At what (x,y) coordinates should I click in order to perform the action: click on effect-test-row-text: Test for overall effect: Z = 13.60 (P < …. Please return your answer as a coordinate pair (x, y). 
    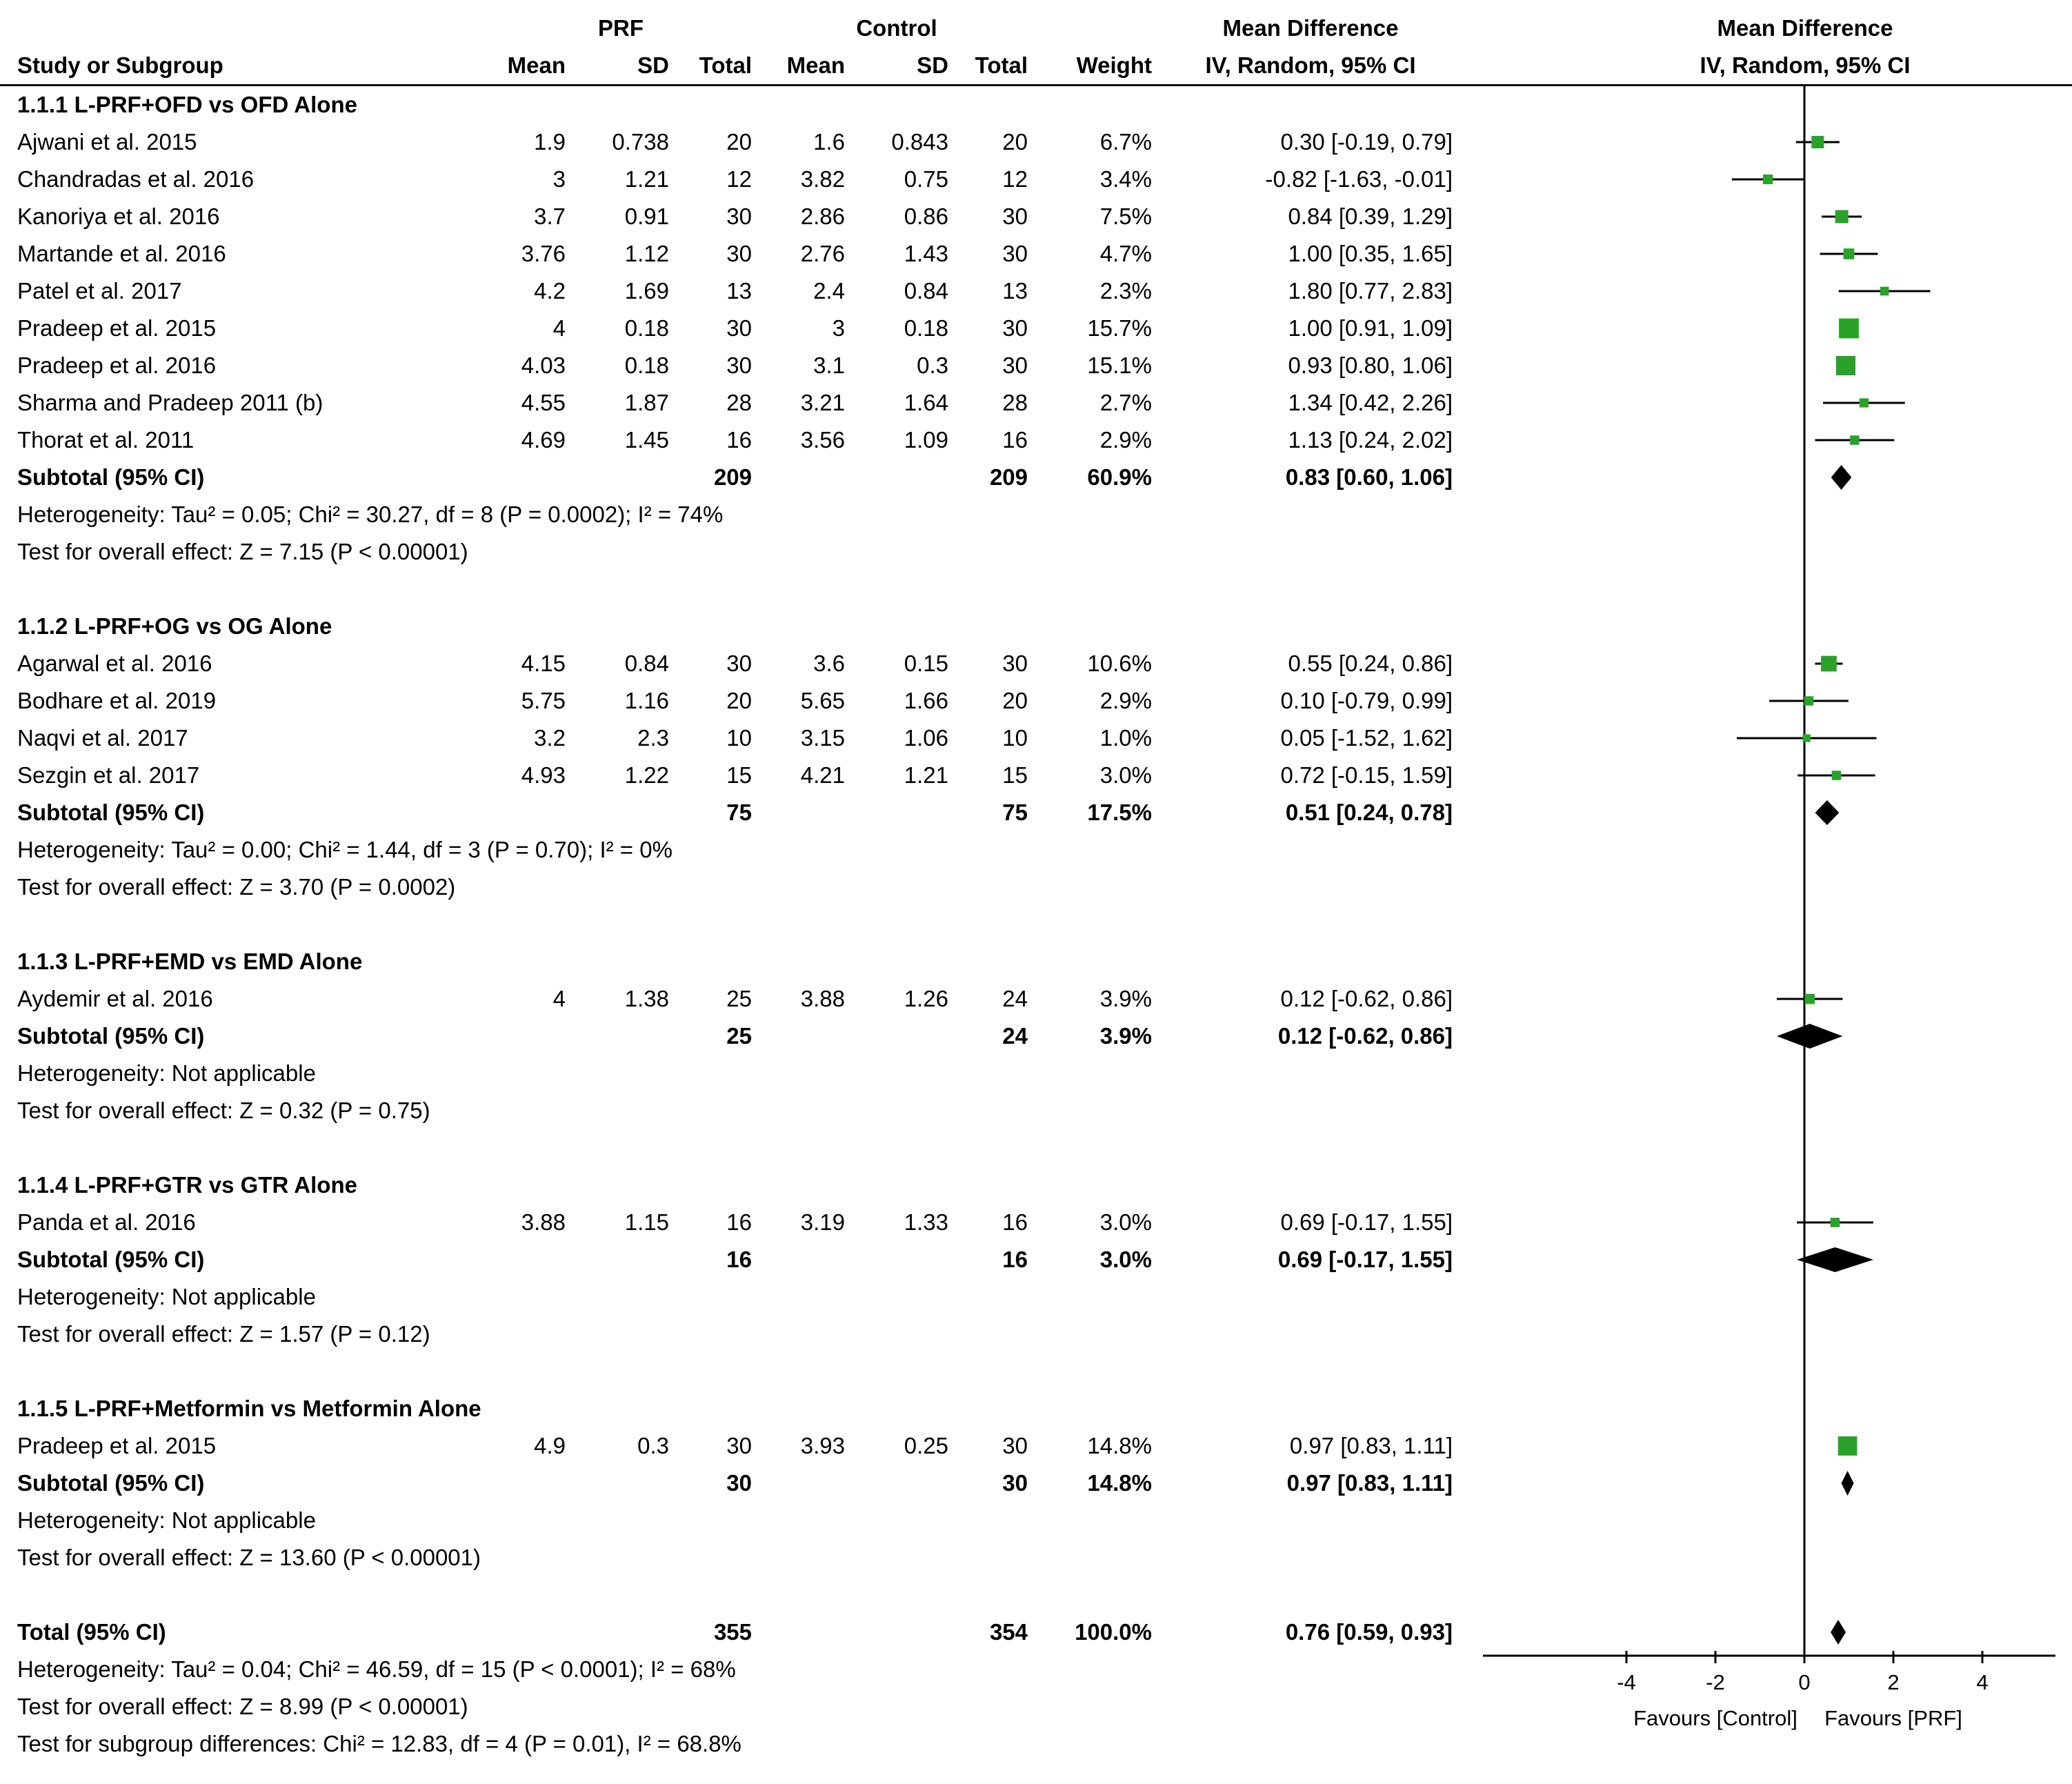
    Looking at the image, I should click on (249, 1557).